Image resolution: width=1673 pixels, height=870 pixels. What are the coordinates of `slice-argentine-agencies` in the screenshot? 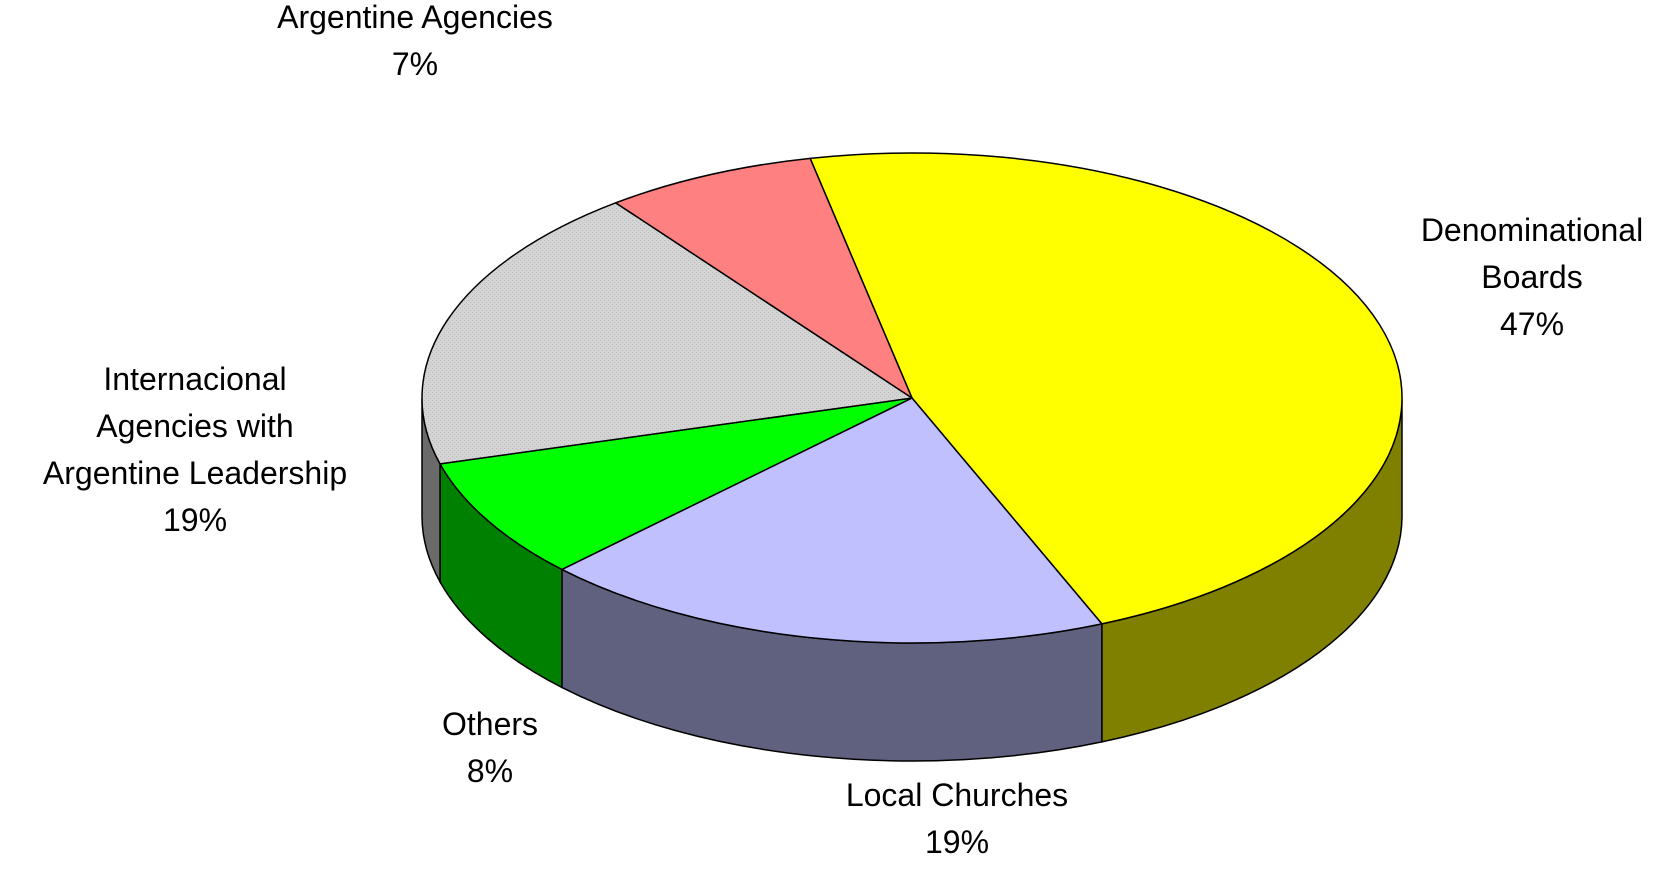 It's located at (763, 278).